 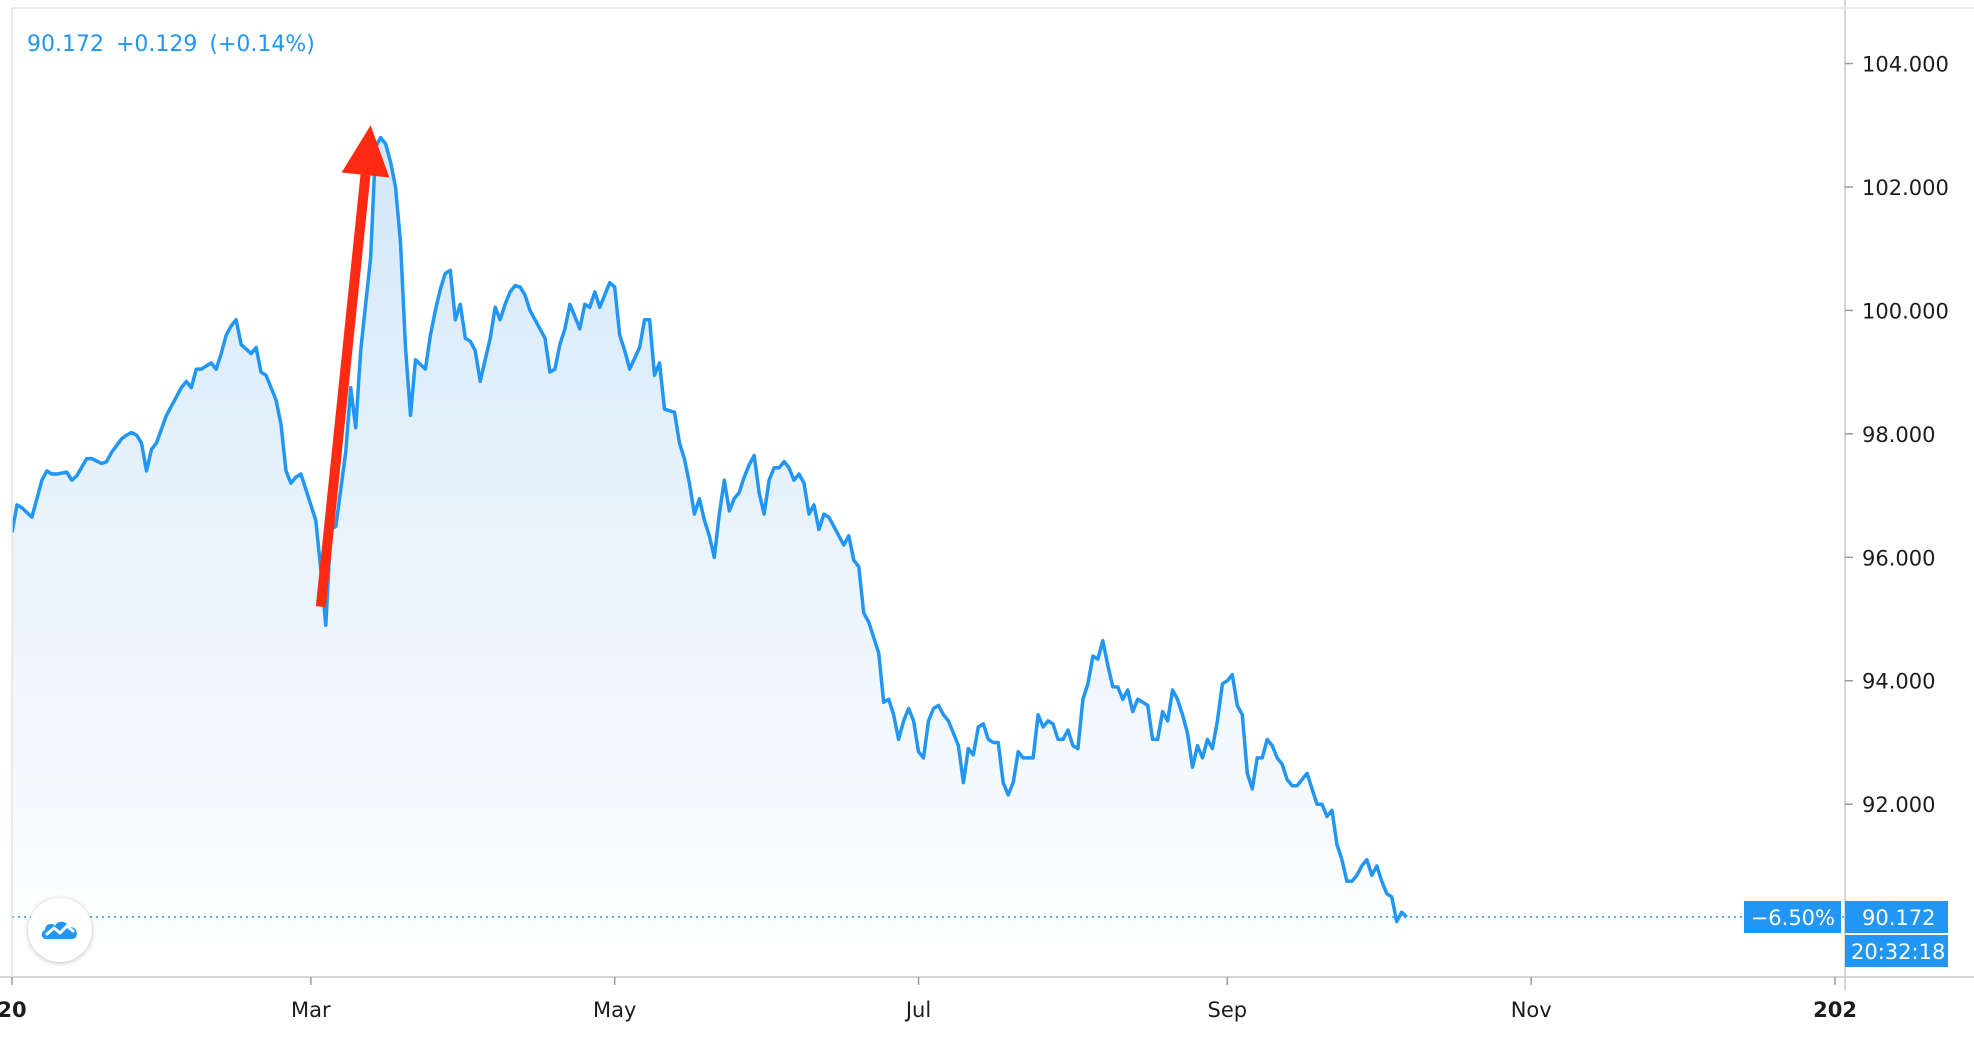 I want to click on y-tick-label: 104.000, so click(x=1905, y=65).